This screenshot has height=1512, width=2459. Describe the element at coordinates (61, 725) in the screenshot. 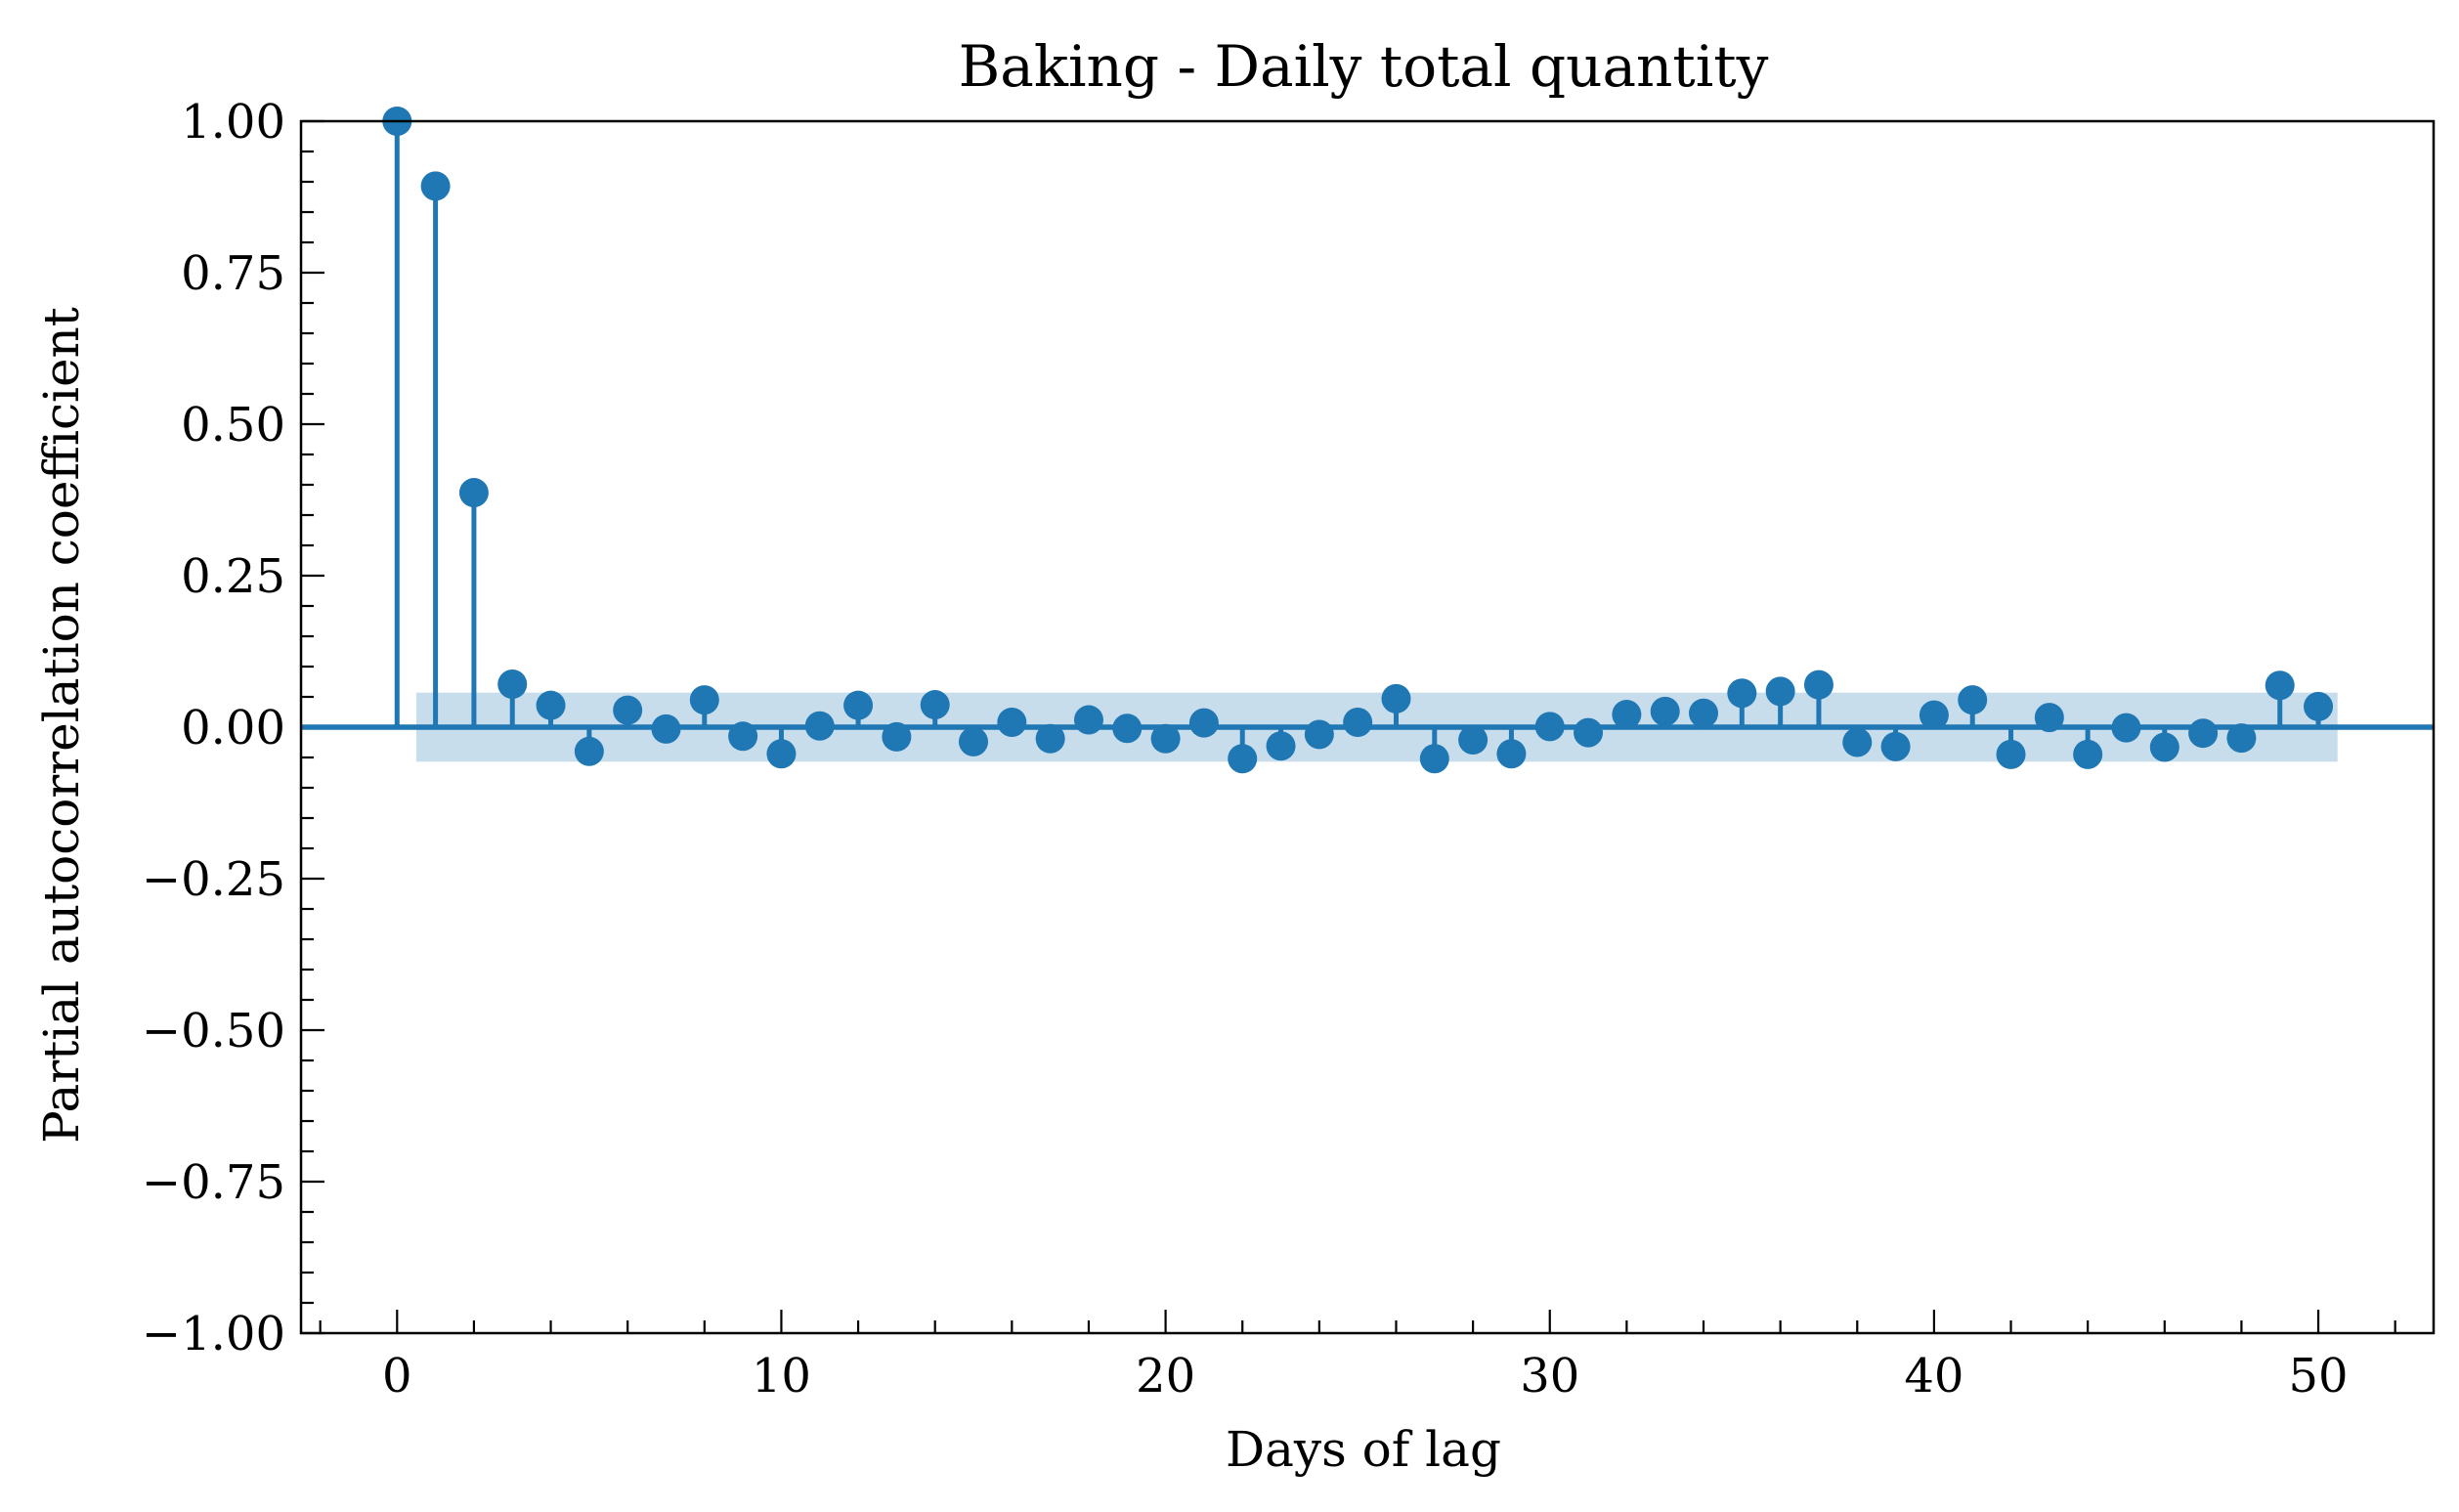

I see `y-axis-label: Partial autocorrelation coefficient` at that location.